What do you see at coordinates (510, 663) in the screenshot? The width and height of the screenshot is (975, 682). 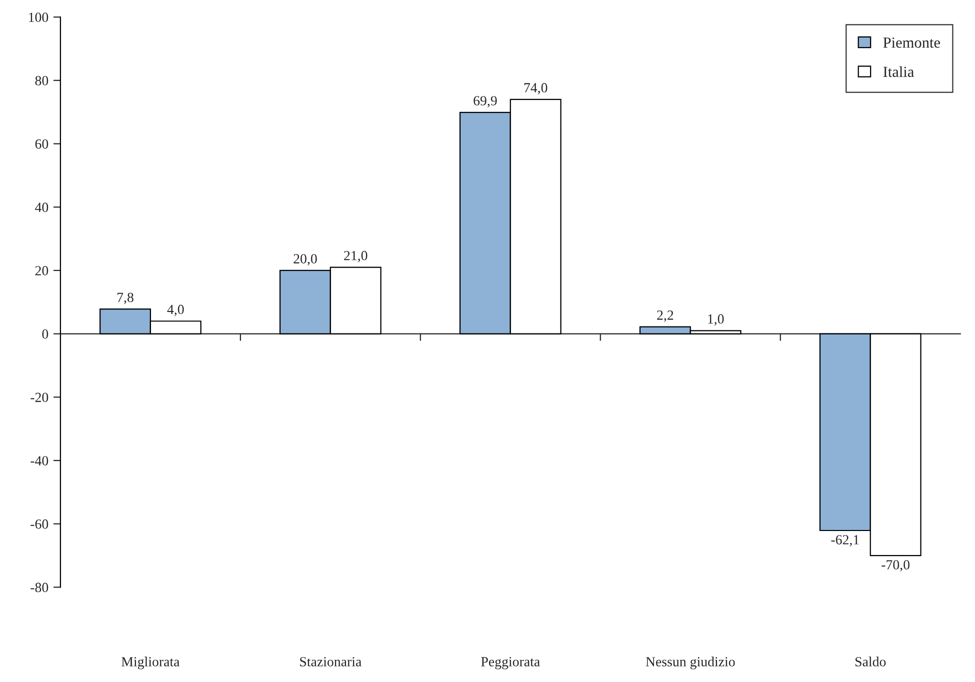 I see `x-tick-label: Peggiorata` at bounding box center [510, 663].